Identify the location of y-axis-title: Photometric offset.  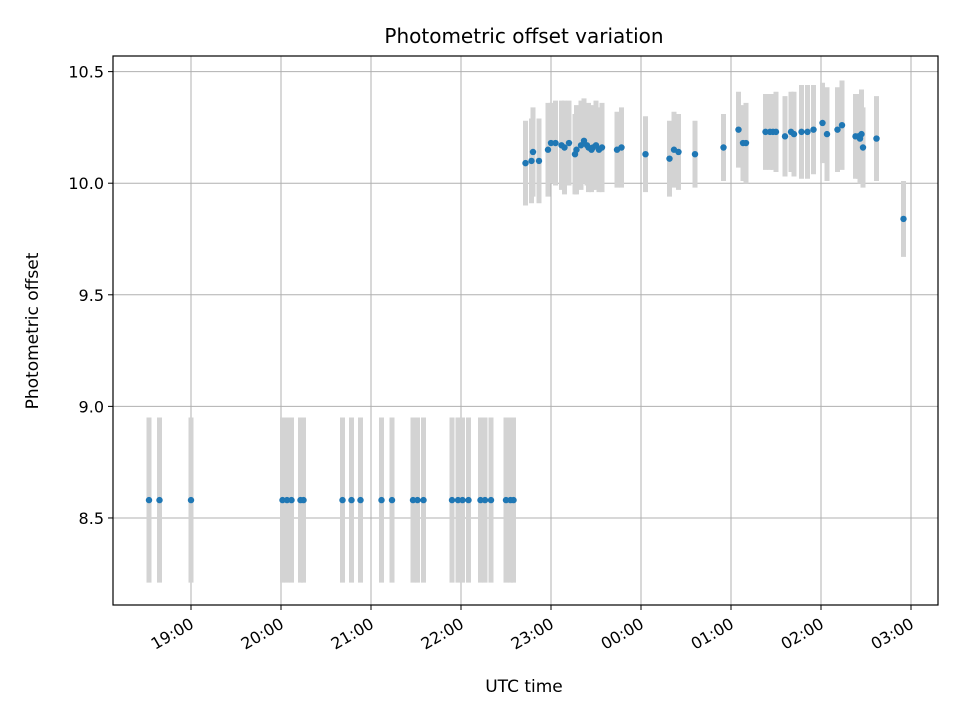
(33, 330).